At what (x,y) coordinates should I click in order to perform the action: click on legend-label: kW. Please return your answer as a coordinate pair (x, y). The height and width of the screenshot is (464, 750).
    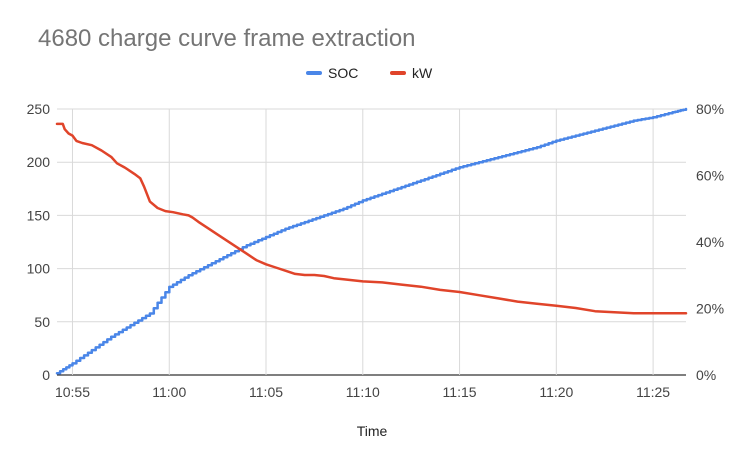
    Looking at the image, I should click on (422, 73).